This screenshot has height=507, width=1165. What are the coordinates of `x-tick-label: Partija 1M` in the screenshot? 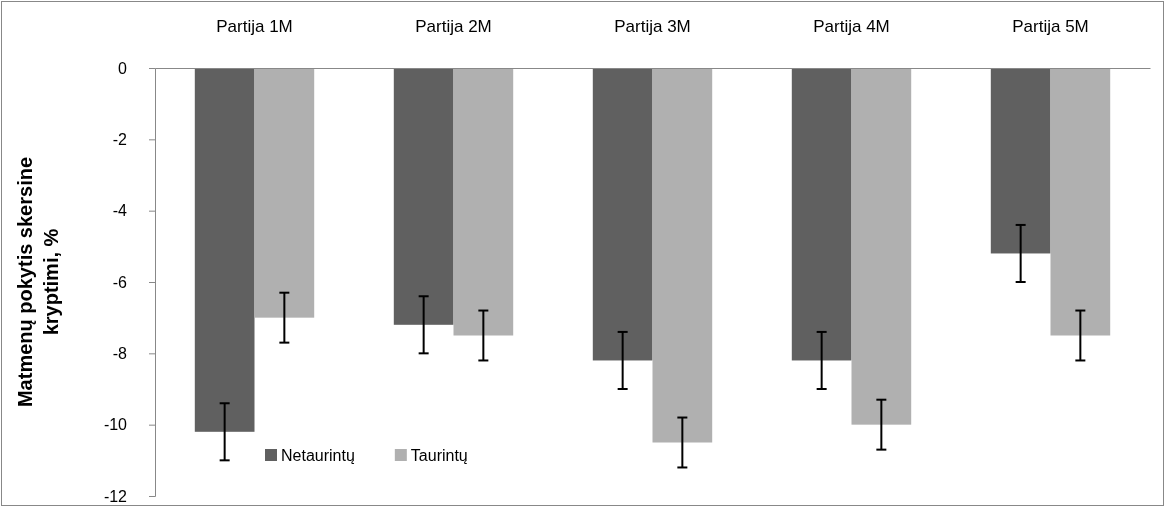 It's located at (254, 26).